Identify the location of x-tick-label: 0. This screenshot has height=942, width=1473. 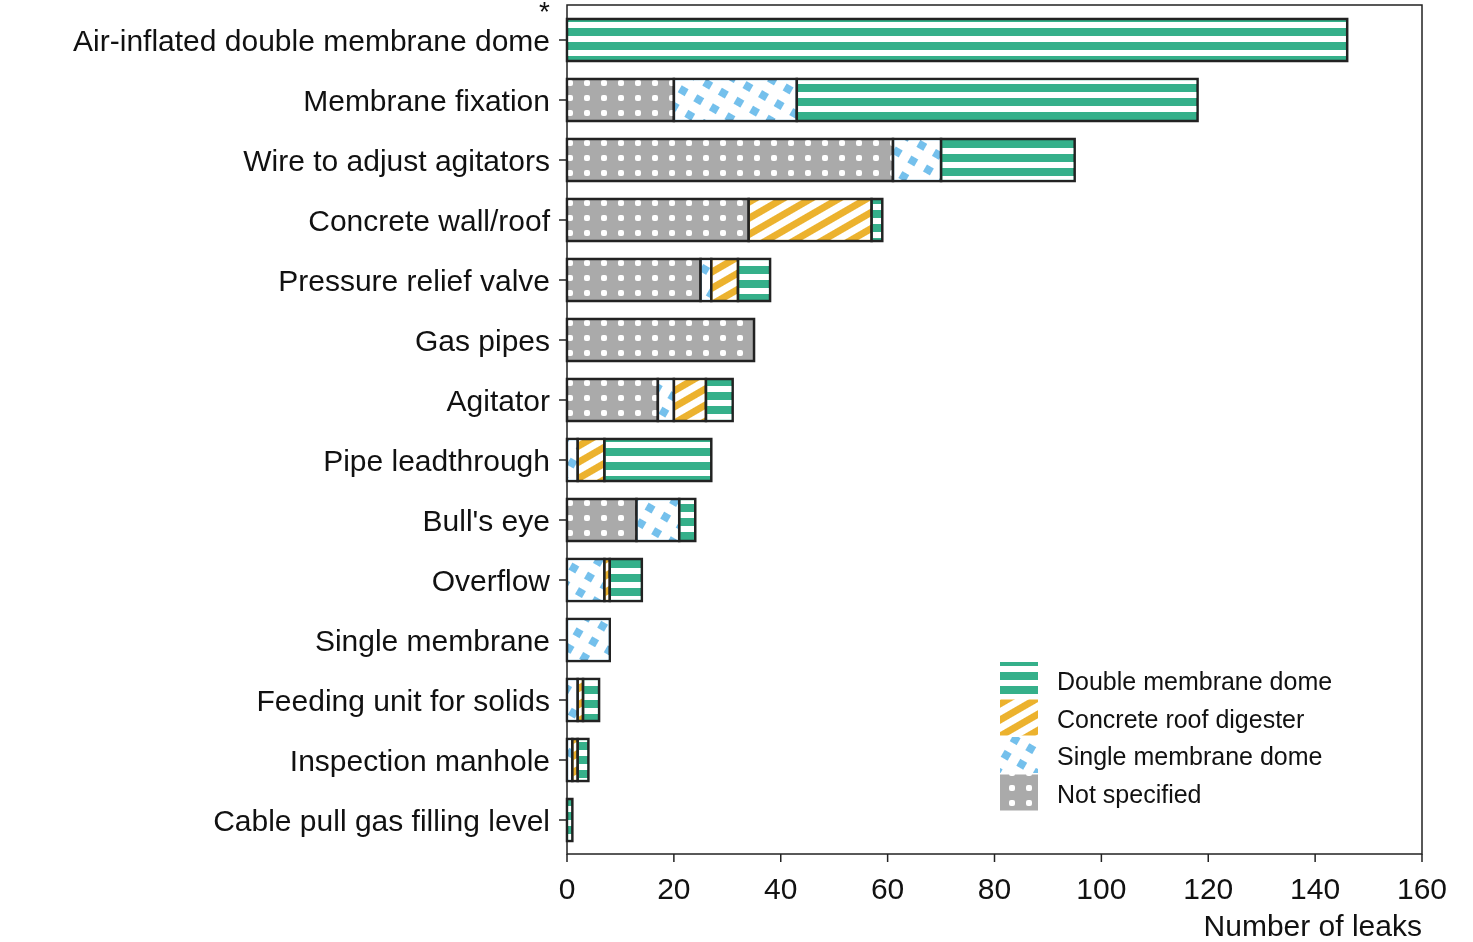
(567, 888).